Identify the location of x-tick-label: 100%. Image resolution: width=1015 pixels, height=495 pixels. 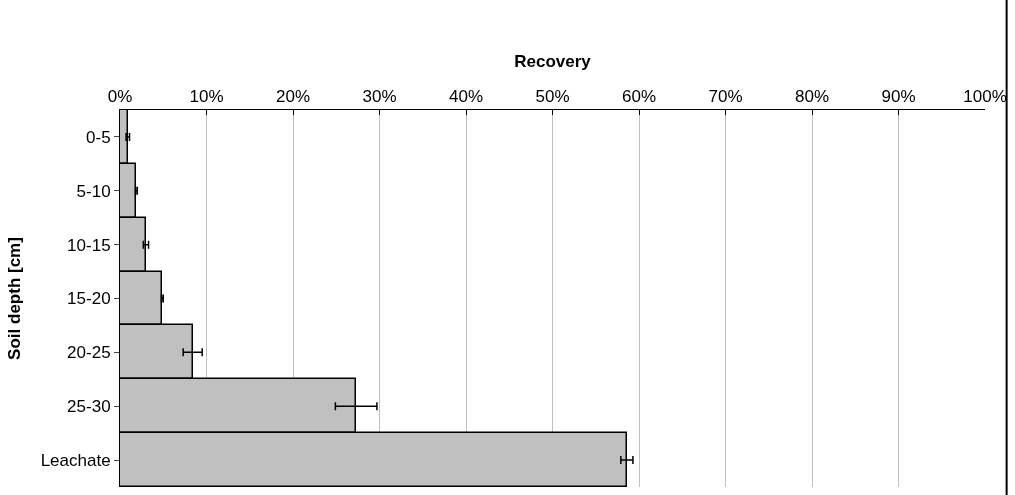
(985, 97).